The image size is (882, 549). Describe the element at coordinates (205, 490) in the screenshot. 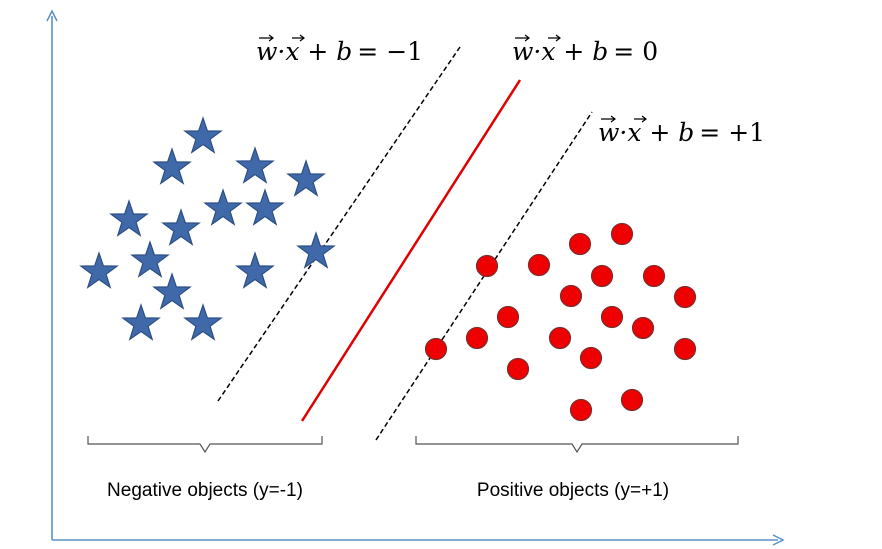

I see `negative-caption: Negative objects (y=-1)` at that location.